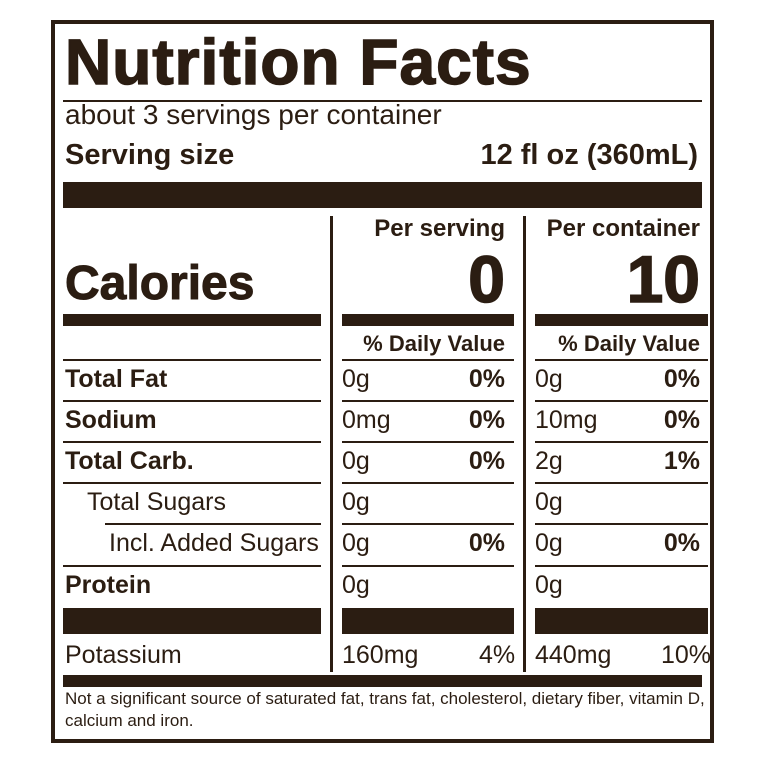 The image size is (768, 768). I want to click on nutrient-label: Protein, so click(108, 585).